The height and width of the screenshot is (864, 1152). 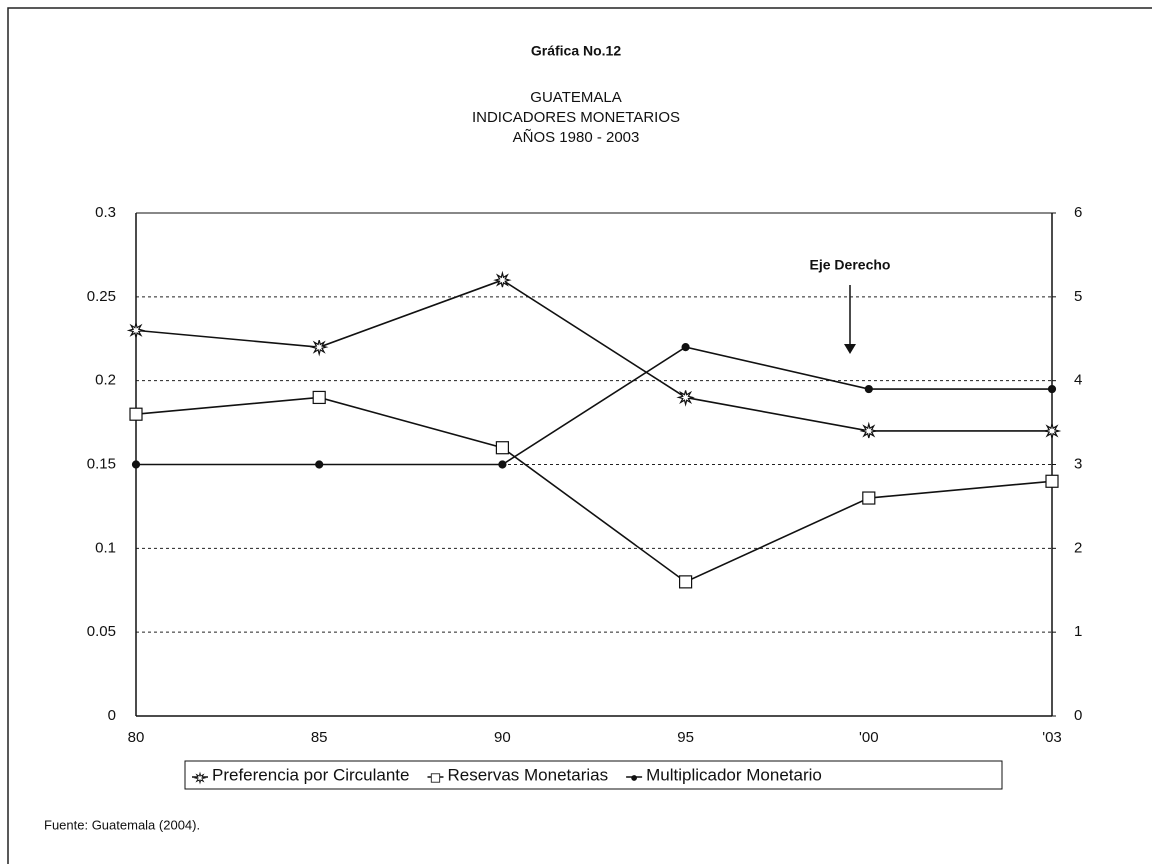 I want to click on y-tick-label: 0.15, so click(x=101, y=463).